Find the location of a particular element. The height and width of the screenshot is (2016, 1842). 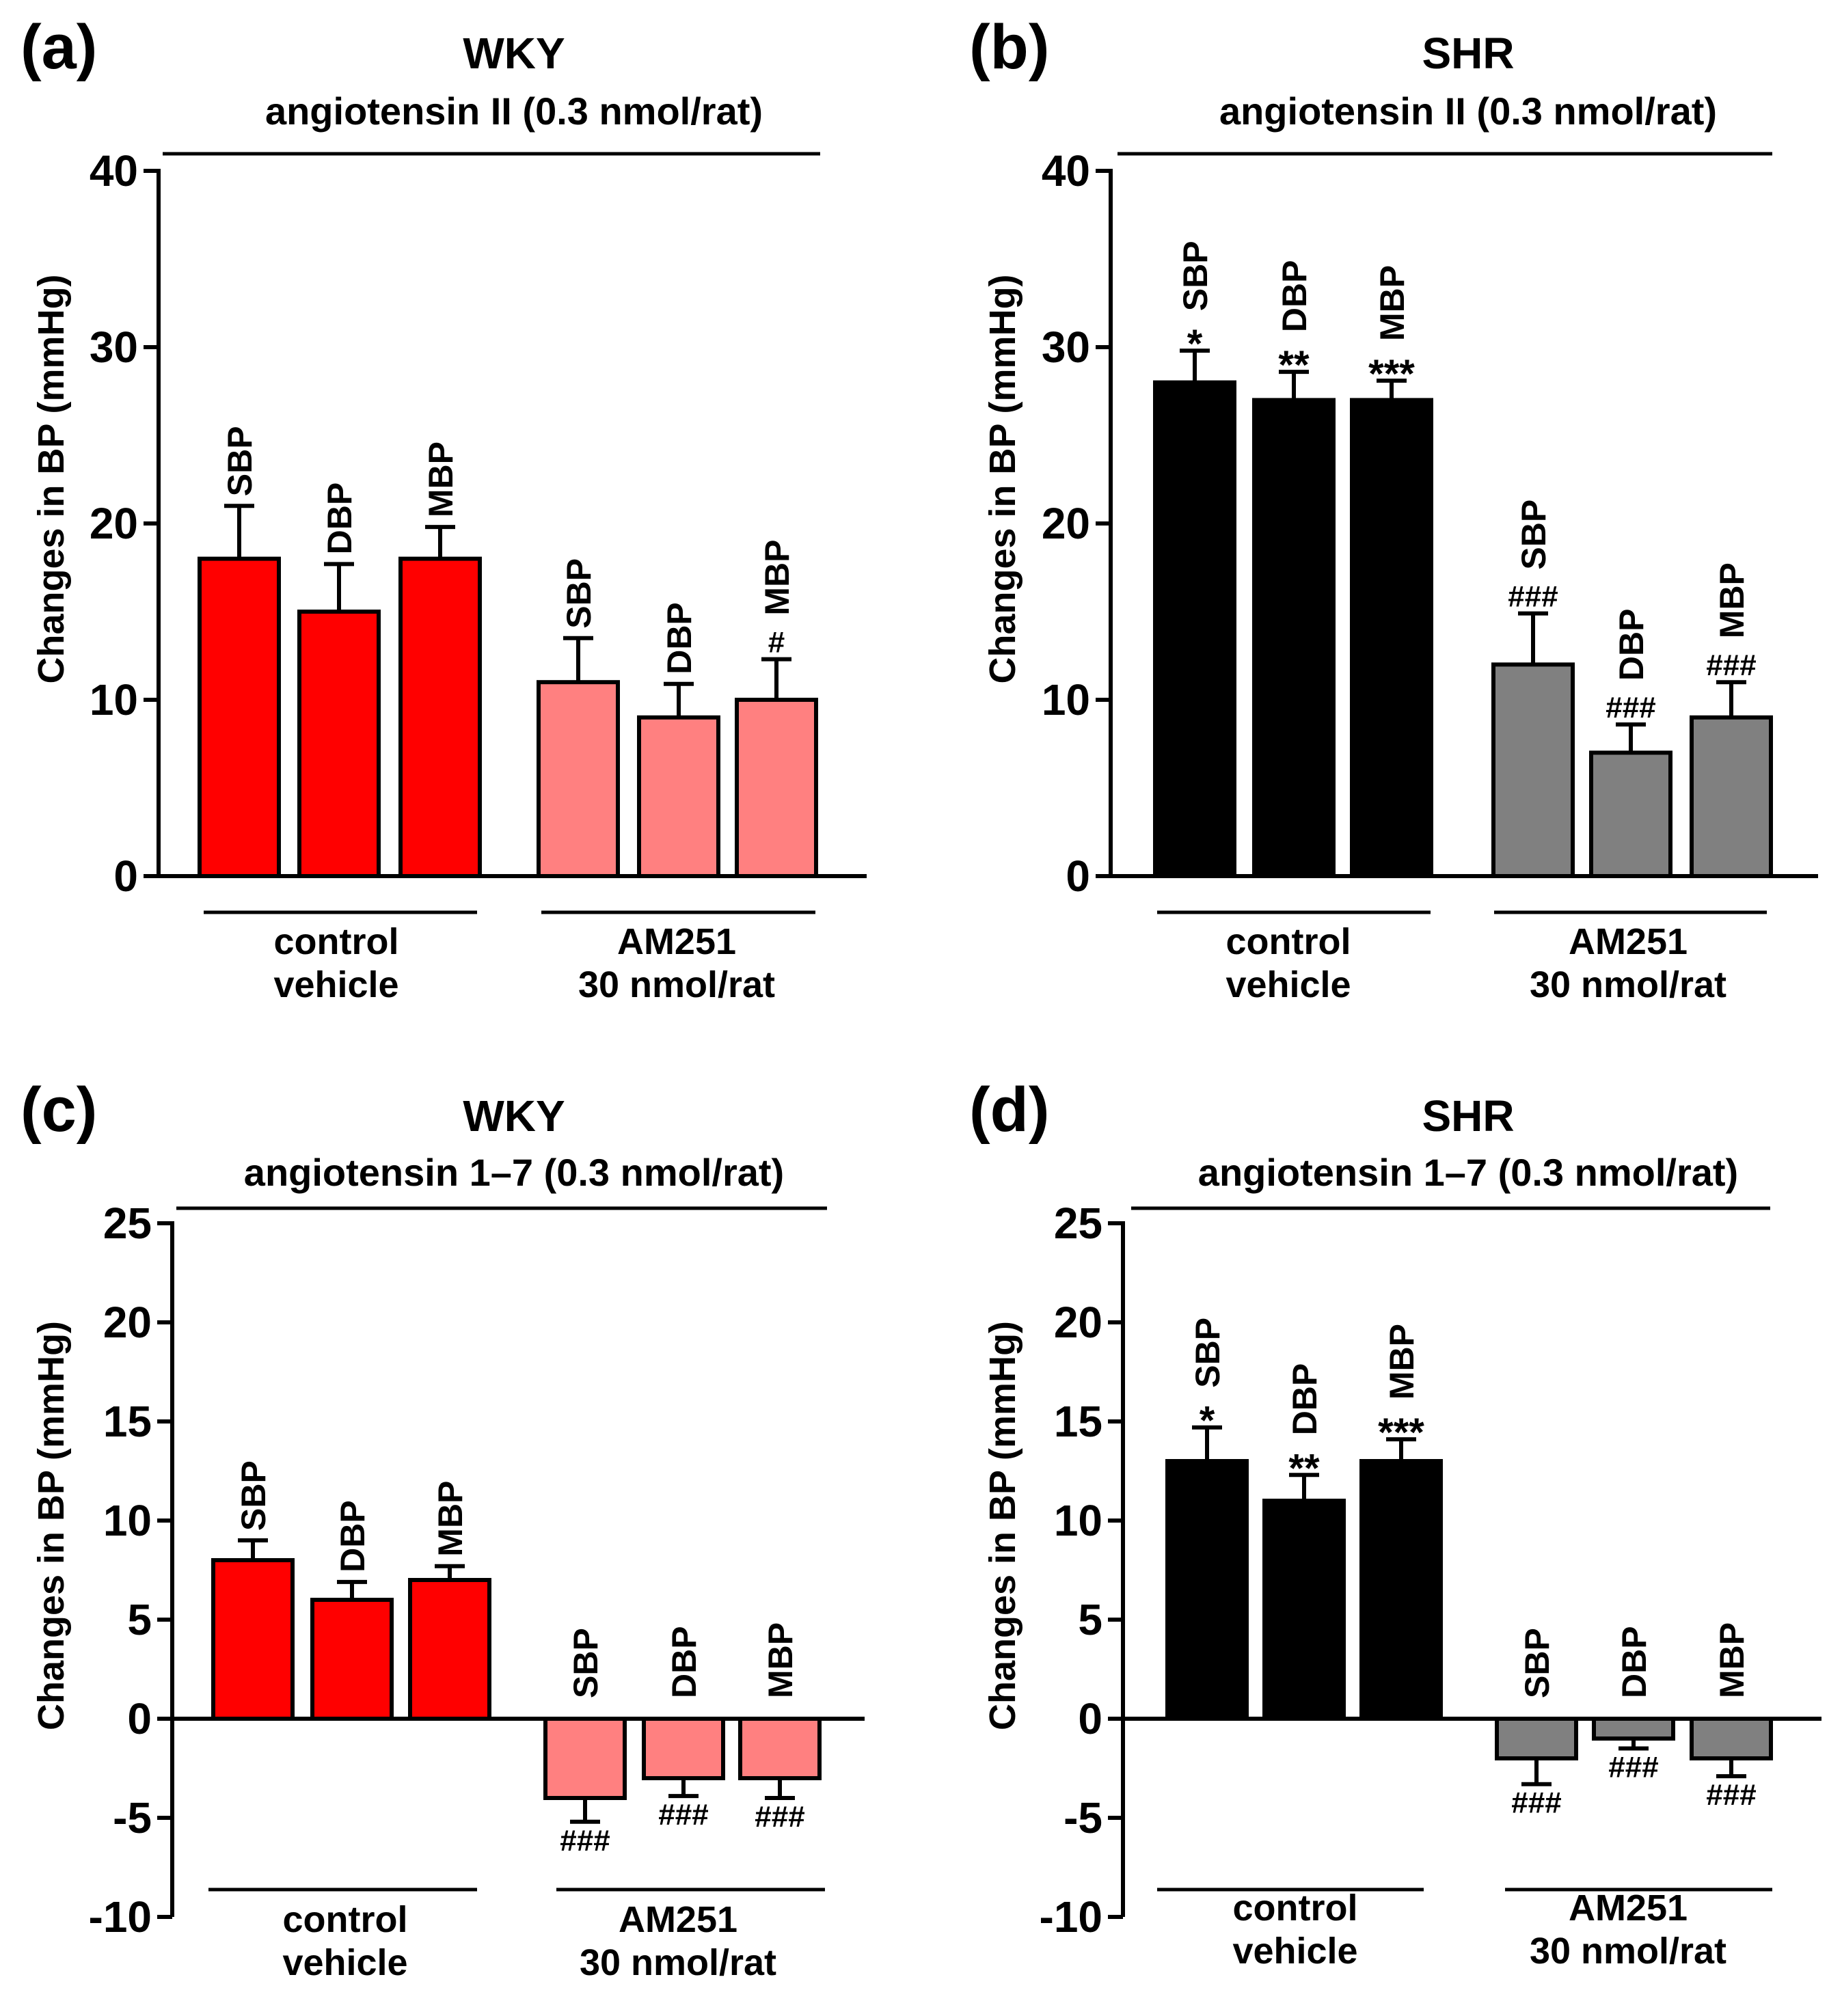

y-tick-label: -5 is located at coordinates (1083, 1817).